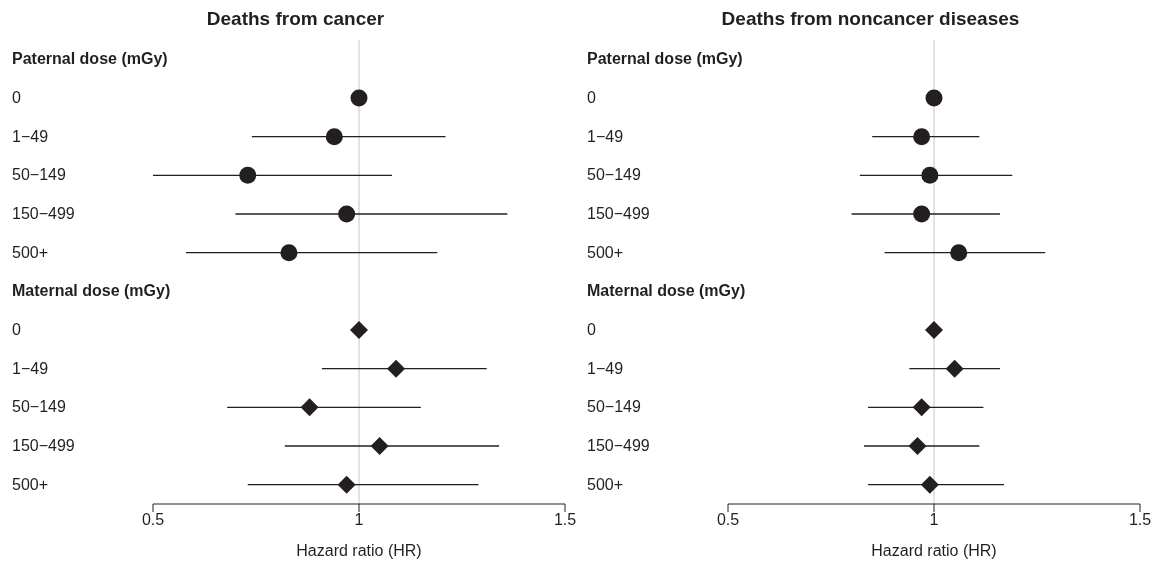 The image size is (1161, 575). I want to click on chart-title: Deaths from cancer, so click(295, 19).